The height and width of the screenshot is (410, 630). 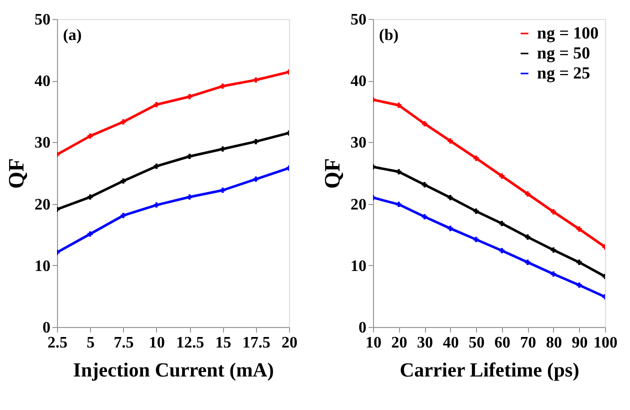 What do you see at coordinates (502, 343) in the screenshot?
I see `x-tick-label: 60` at bounding box center [502, 343].